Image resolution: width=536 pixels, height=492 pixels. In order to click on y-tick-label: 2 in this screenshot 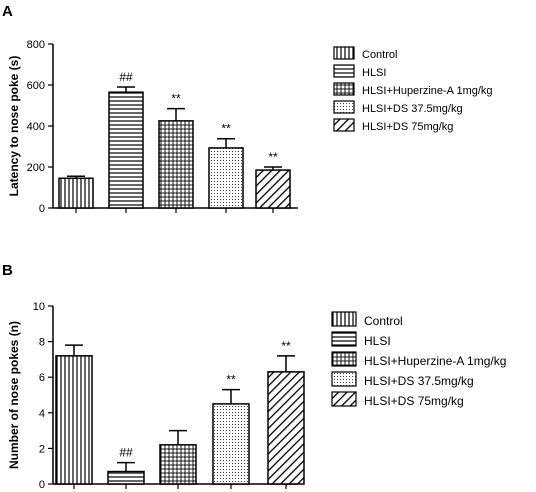, I will do `click(42, 449)`.